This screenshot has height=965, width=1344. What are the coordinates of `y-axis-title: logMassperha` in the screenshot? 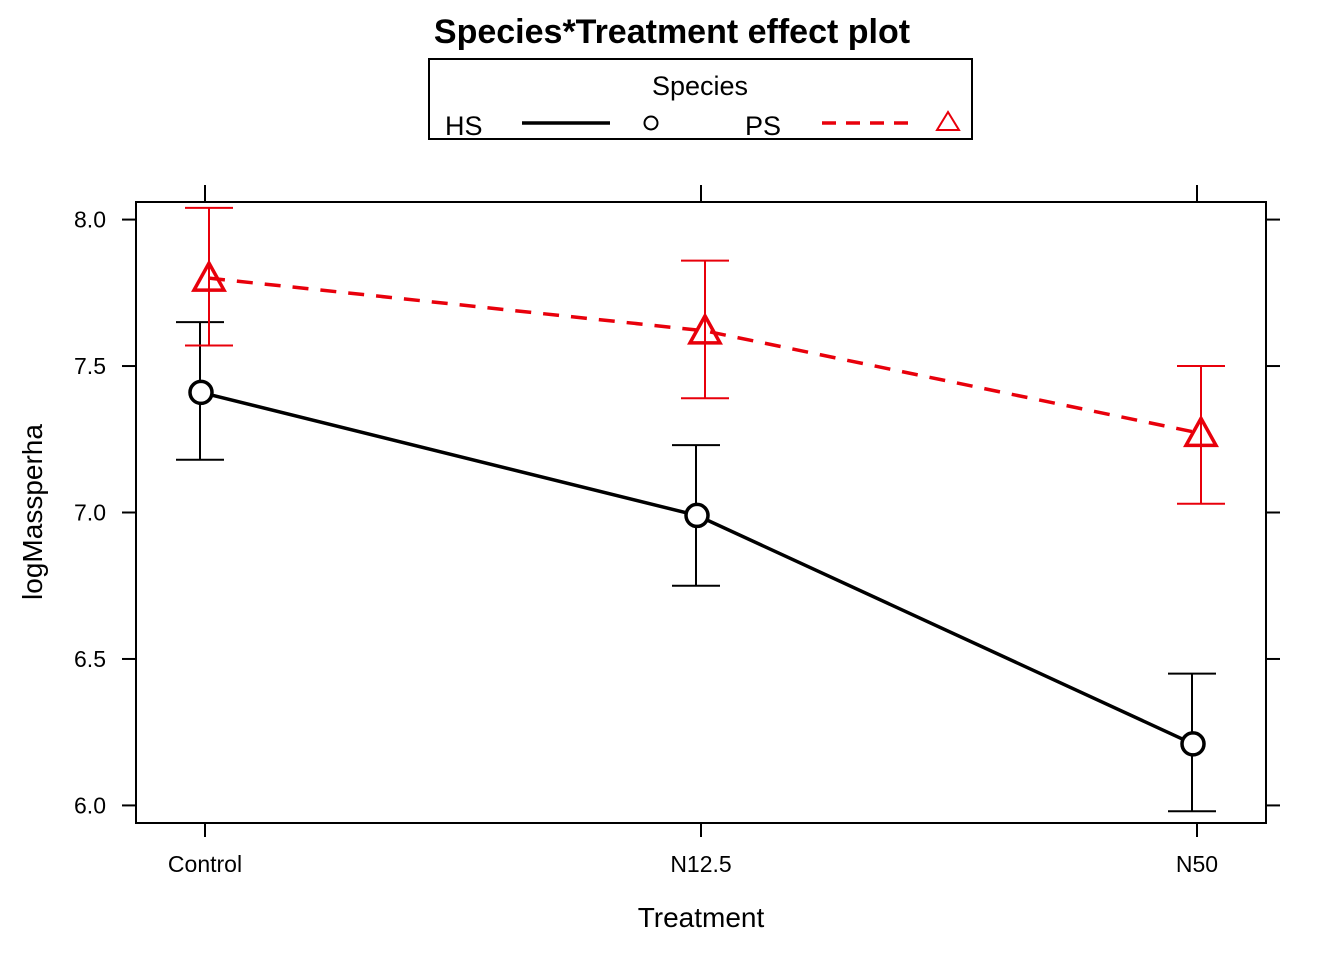 It's located at (32, 512).